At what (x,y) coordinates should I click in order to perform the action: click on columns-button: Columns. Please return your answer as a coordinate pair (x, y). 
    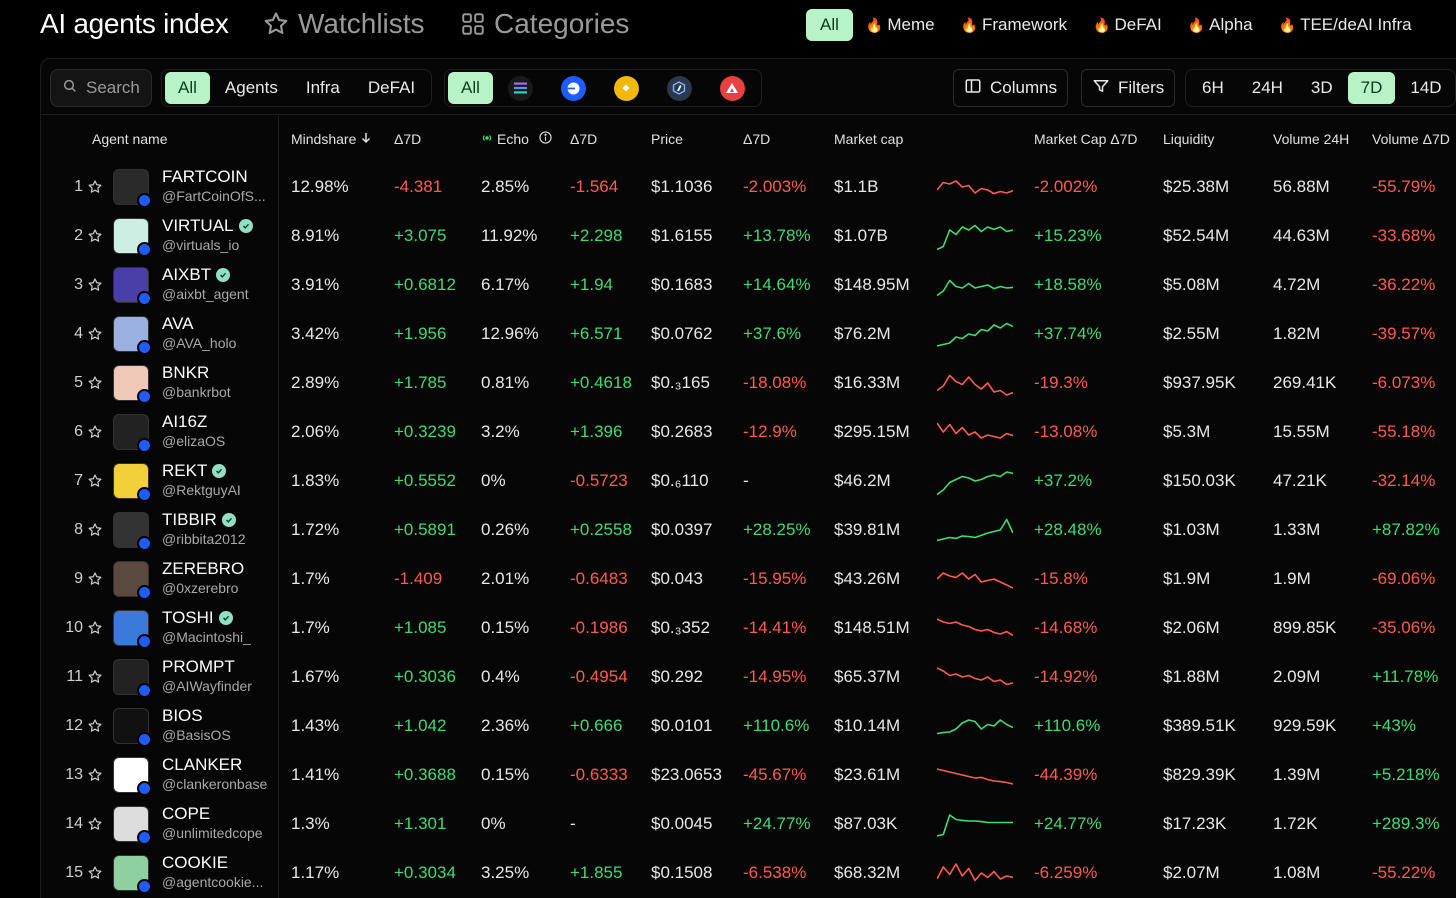
    Looking at the image, I should click on (1011, 88).